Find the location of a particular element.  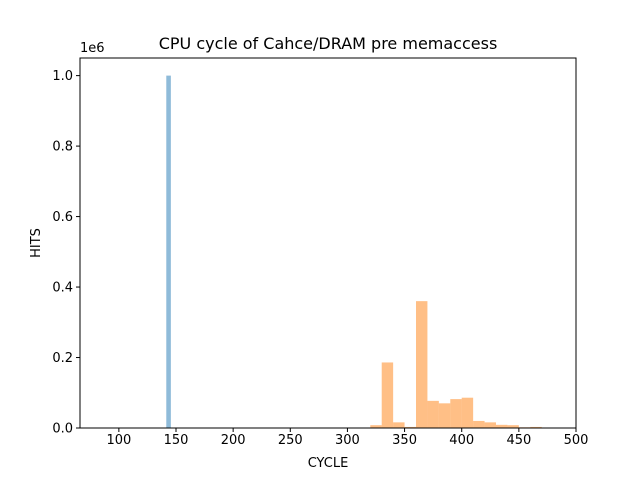

x-axis-label: CYCLE is located at coordinates (328, 463).